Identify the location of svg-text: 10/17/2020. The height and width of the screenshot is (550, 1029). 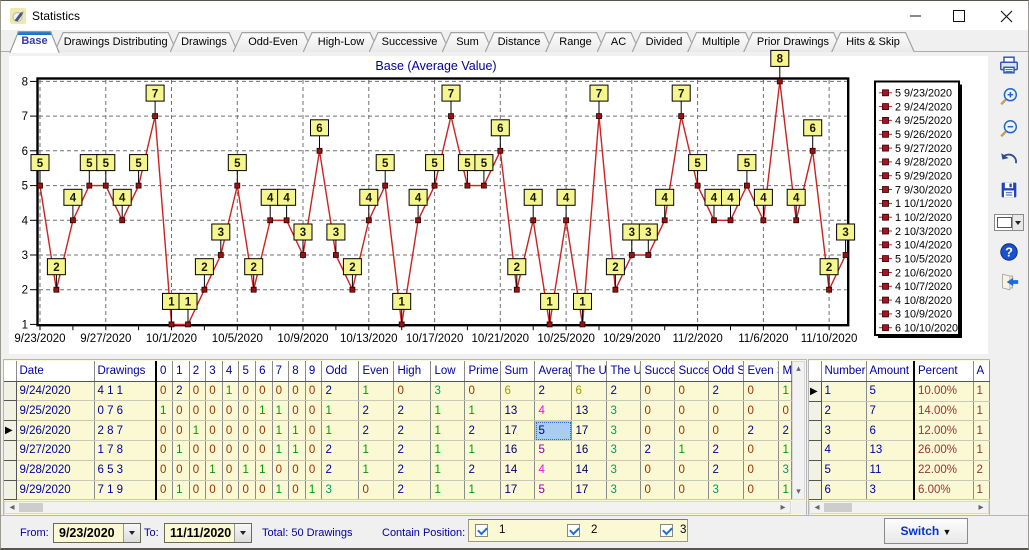
(435, 339).